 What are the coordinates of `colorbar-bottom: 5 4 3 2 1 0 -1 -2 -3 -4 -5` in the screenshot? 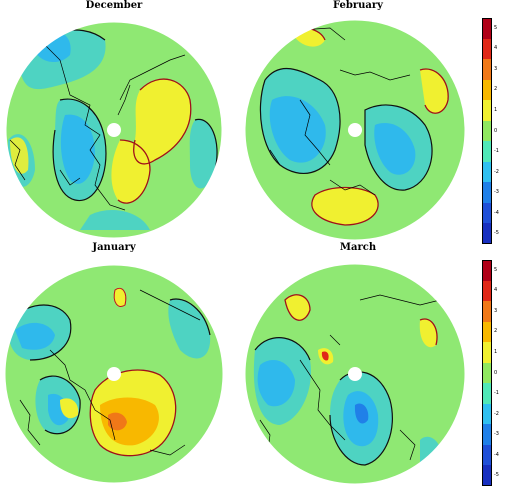 It's located at (493, 376).